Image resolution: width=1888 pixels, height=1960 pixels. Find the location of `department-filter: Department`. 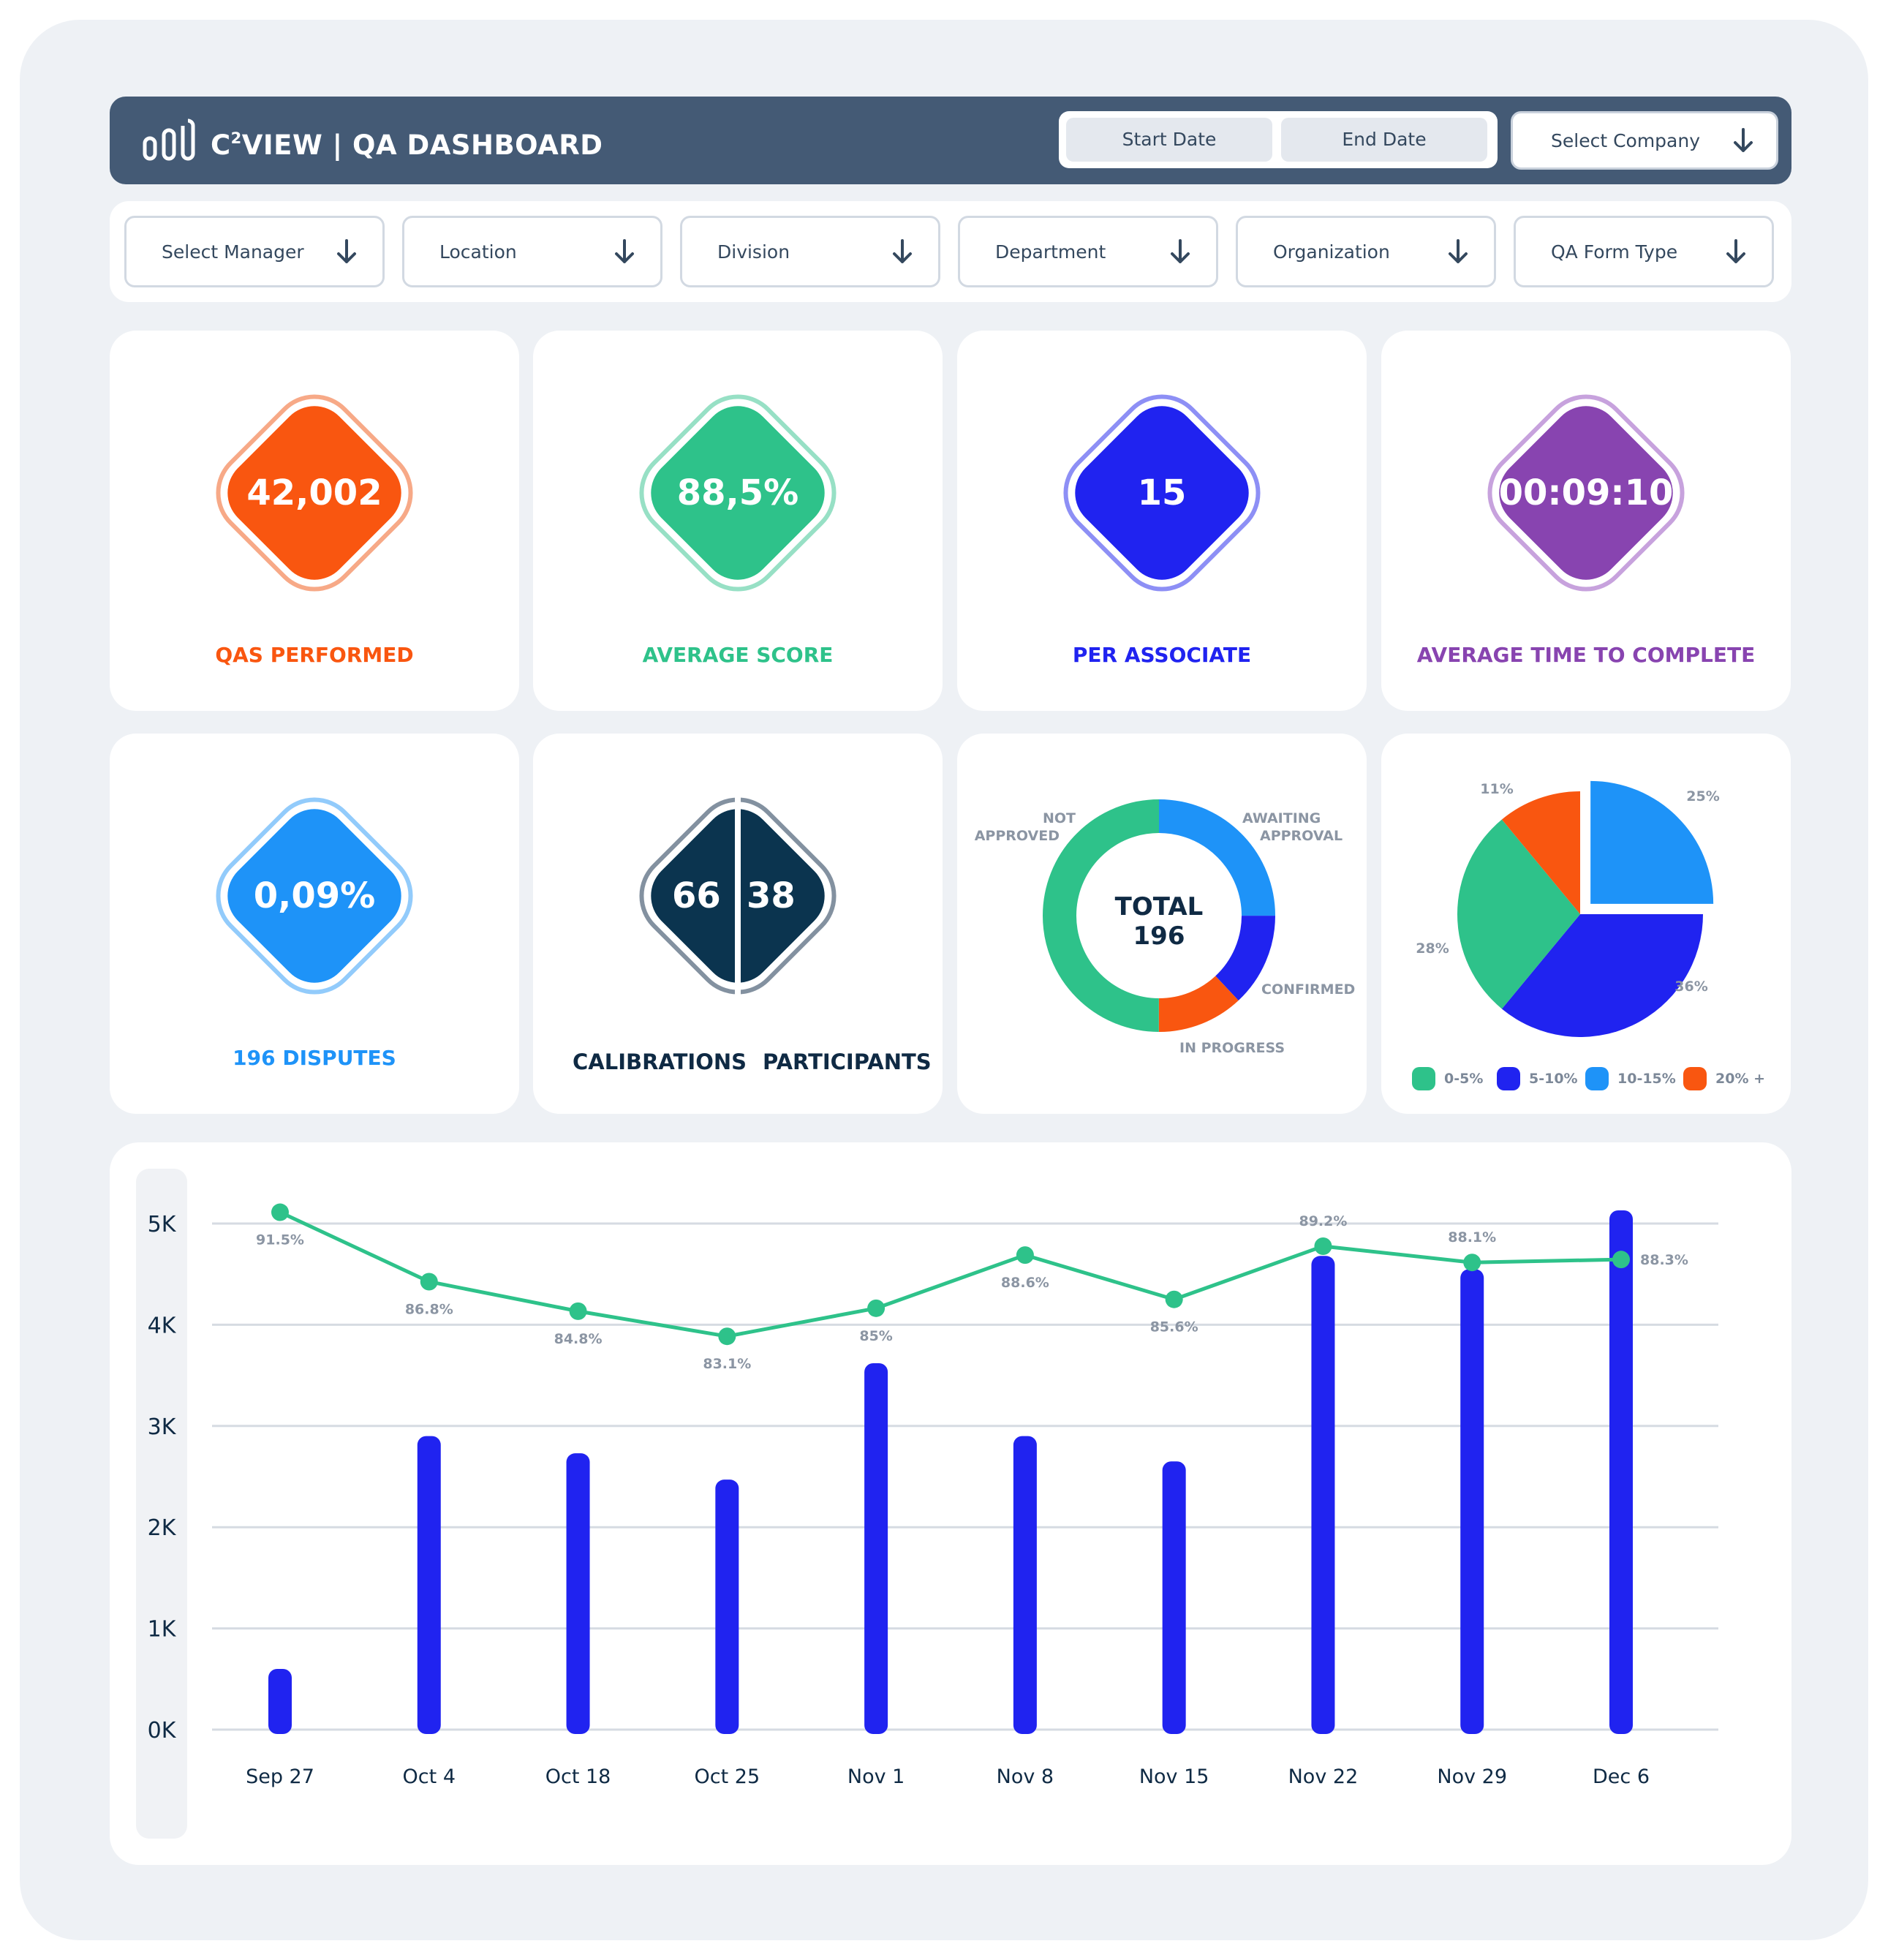

department-filter: Department is located at coordinates (1088, 251).